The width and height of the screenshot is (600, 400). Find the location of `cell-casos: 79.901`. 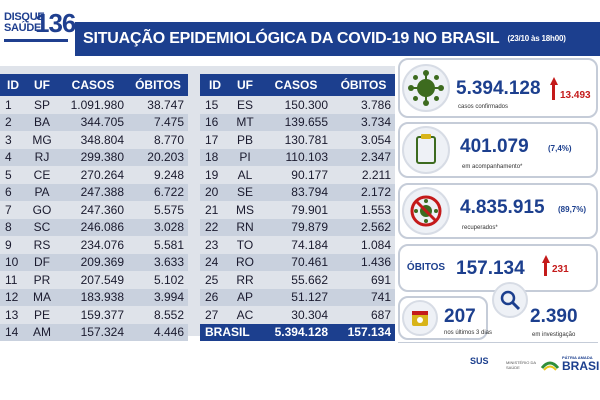

cell-casos: 79.901 is located at coordinates (309, 209).